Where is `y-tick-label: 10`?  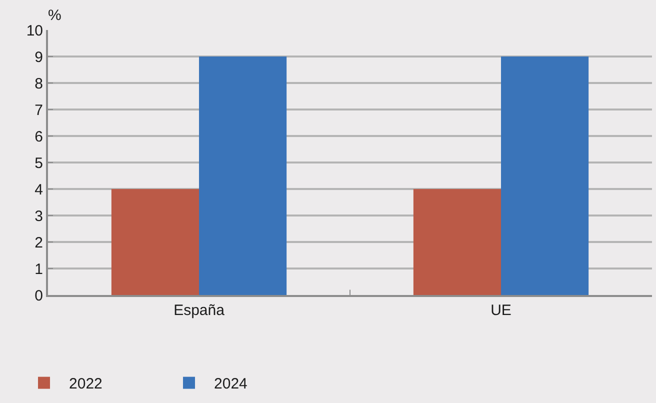
y-tick-label: 10 is located at coordinates (34, 31).